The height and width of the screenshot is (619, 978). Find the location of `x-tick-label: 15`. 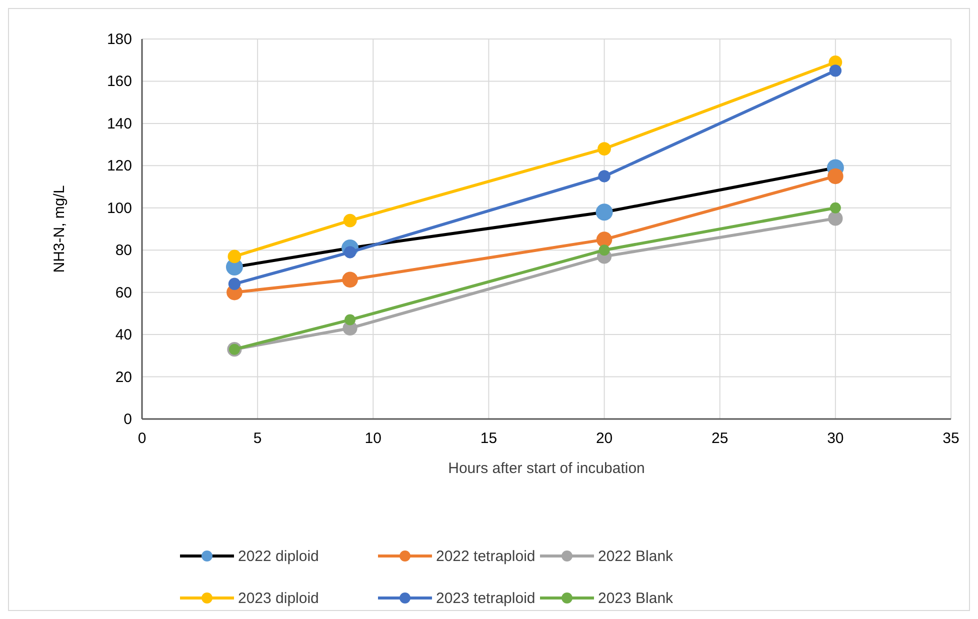

x-tick-label: 15 is located at coordinates (489, 438).